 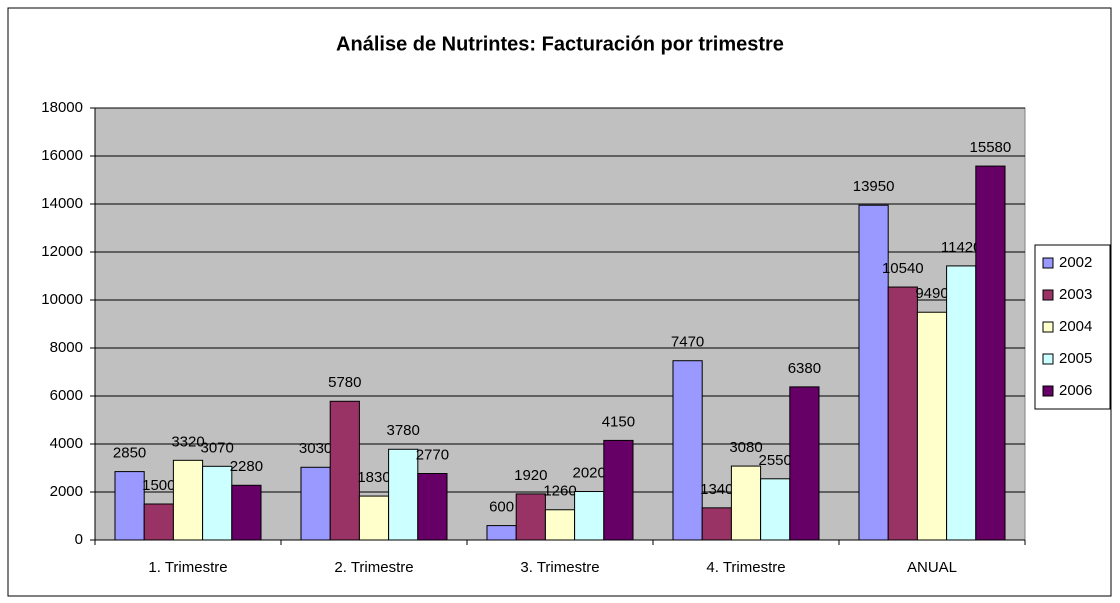 I want to click on data-label: 1260, so click(x=559, y=491).